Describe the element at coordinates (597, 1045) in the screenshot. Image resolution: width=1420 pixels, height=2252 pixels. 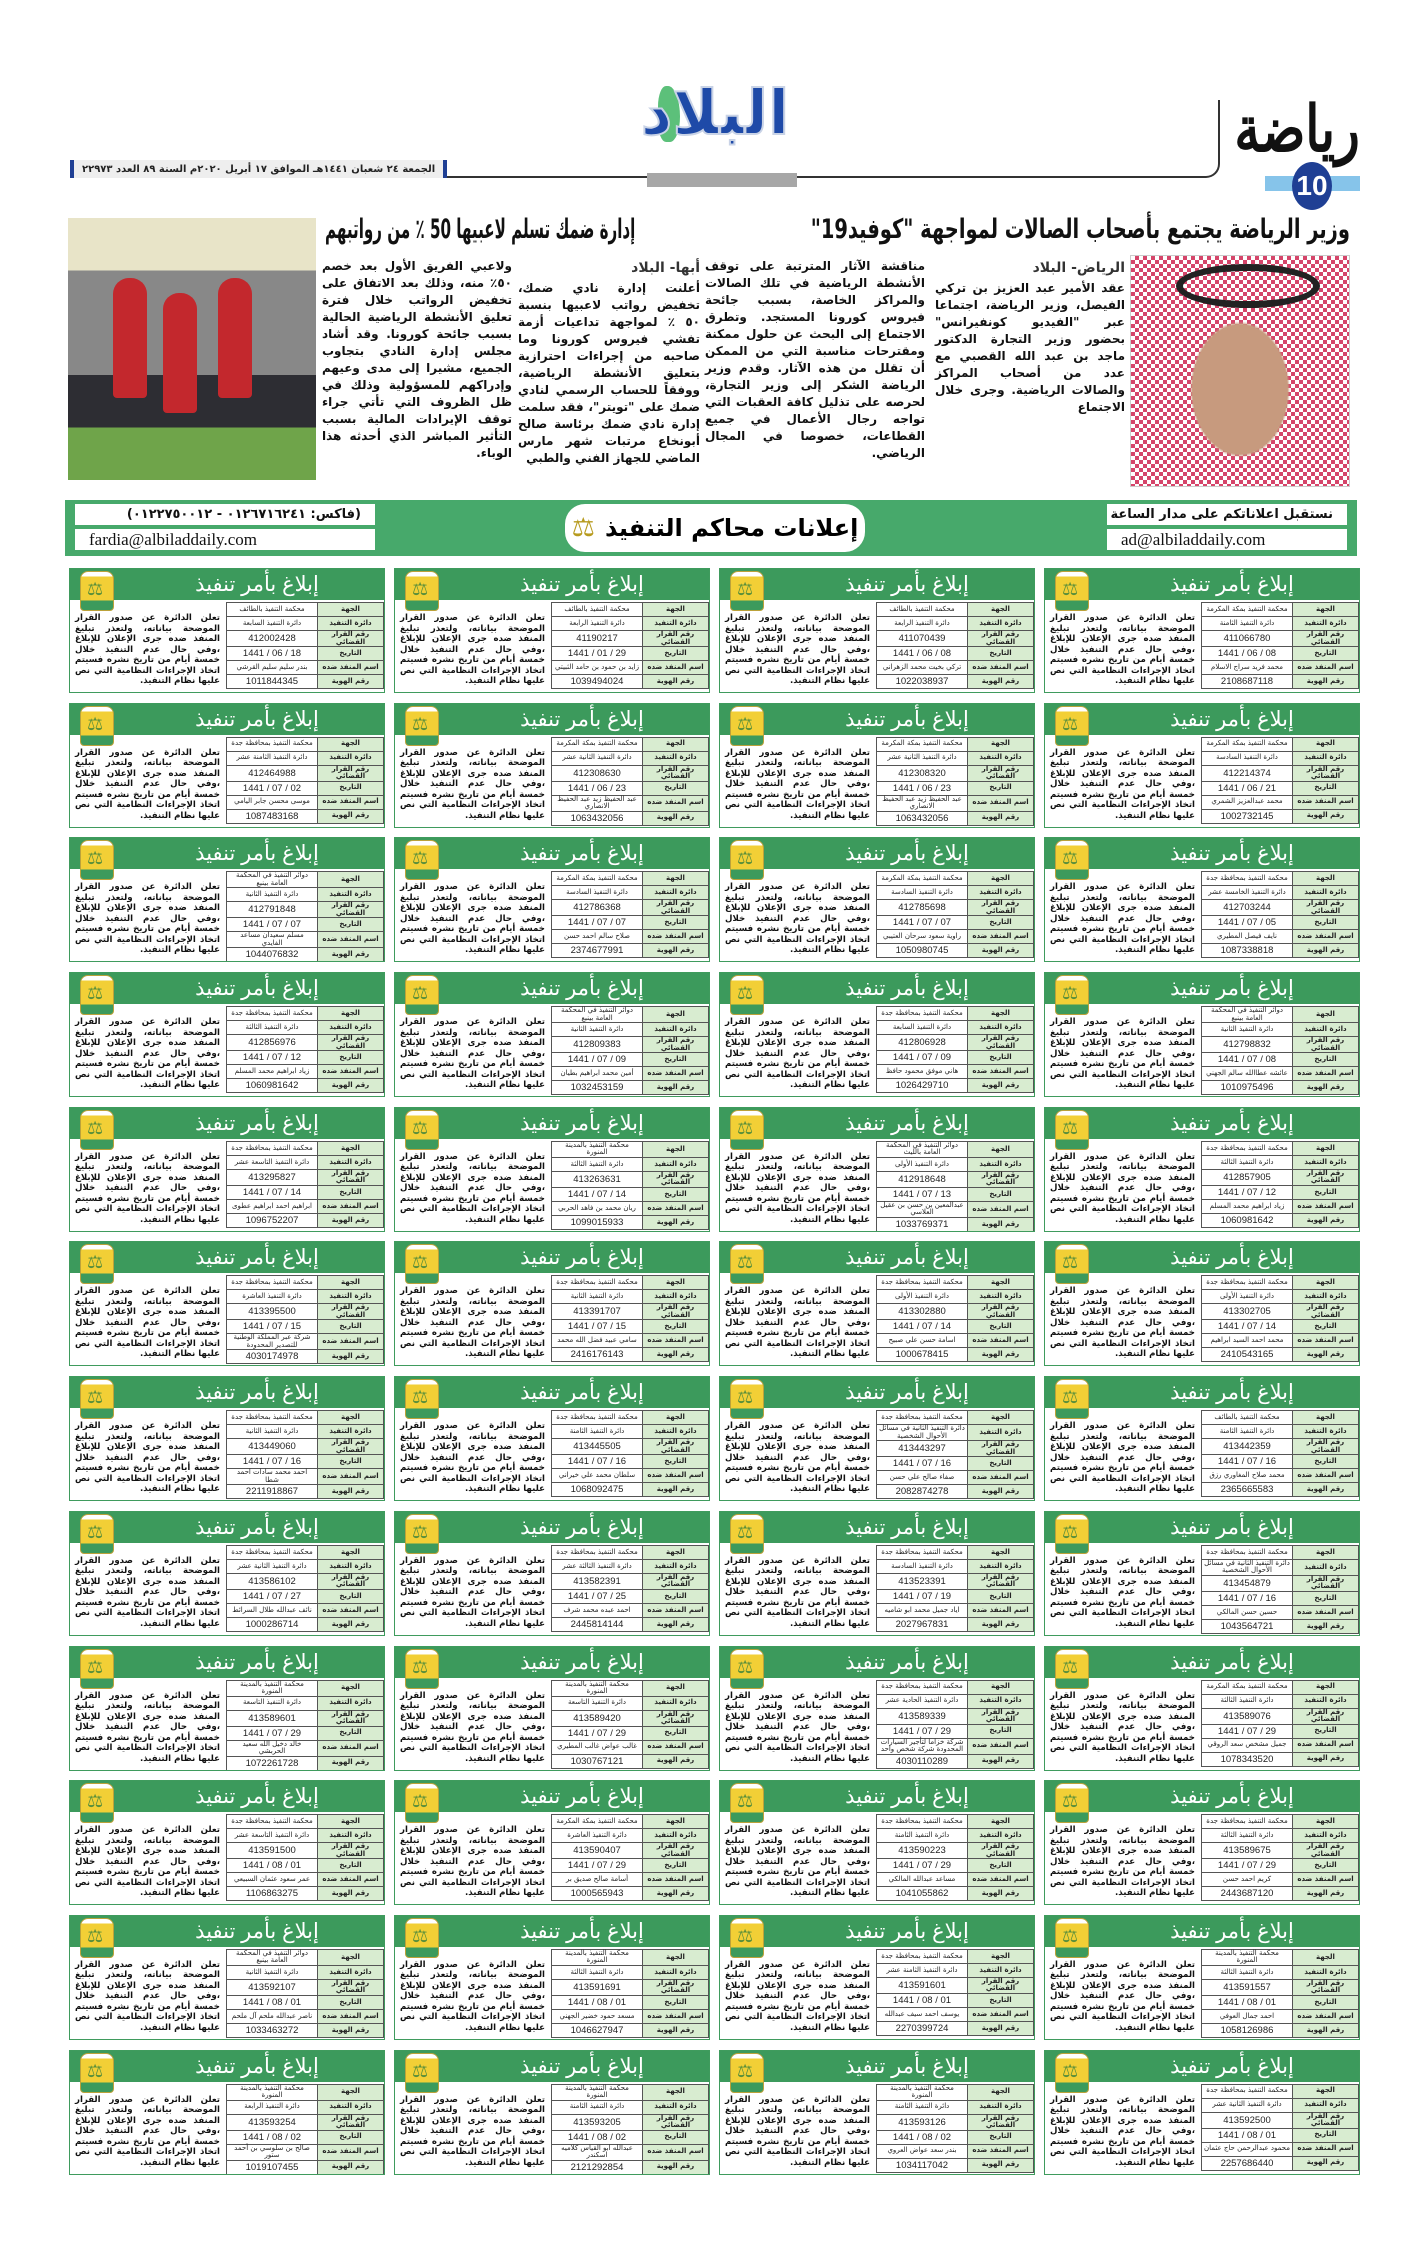
I see `field-value-decision: 412809383` at that location.